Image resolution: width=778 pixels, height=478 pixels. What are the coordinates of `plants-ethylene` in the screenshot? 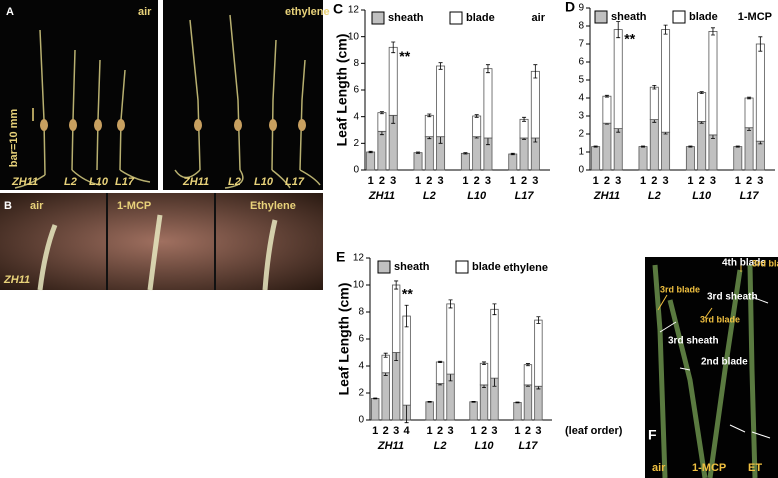 It's located at (247, 101).